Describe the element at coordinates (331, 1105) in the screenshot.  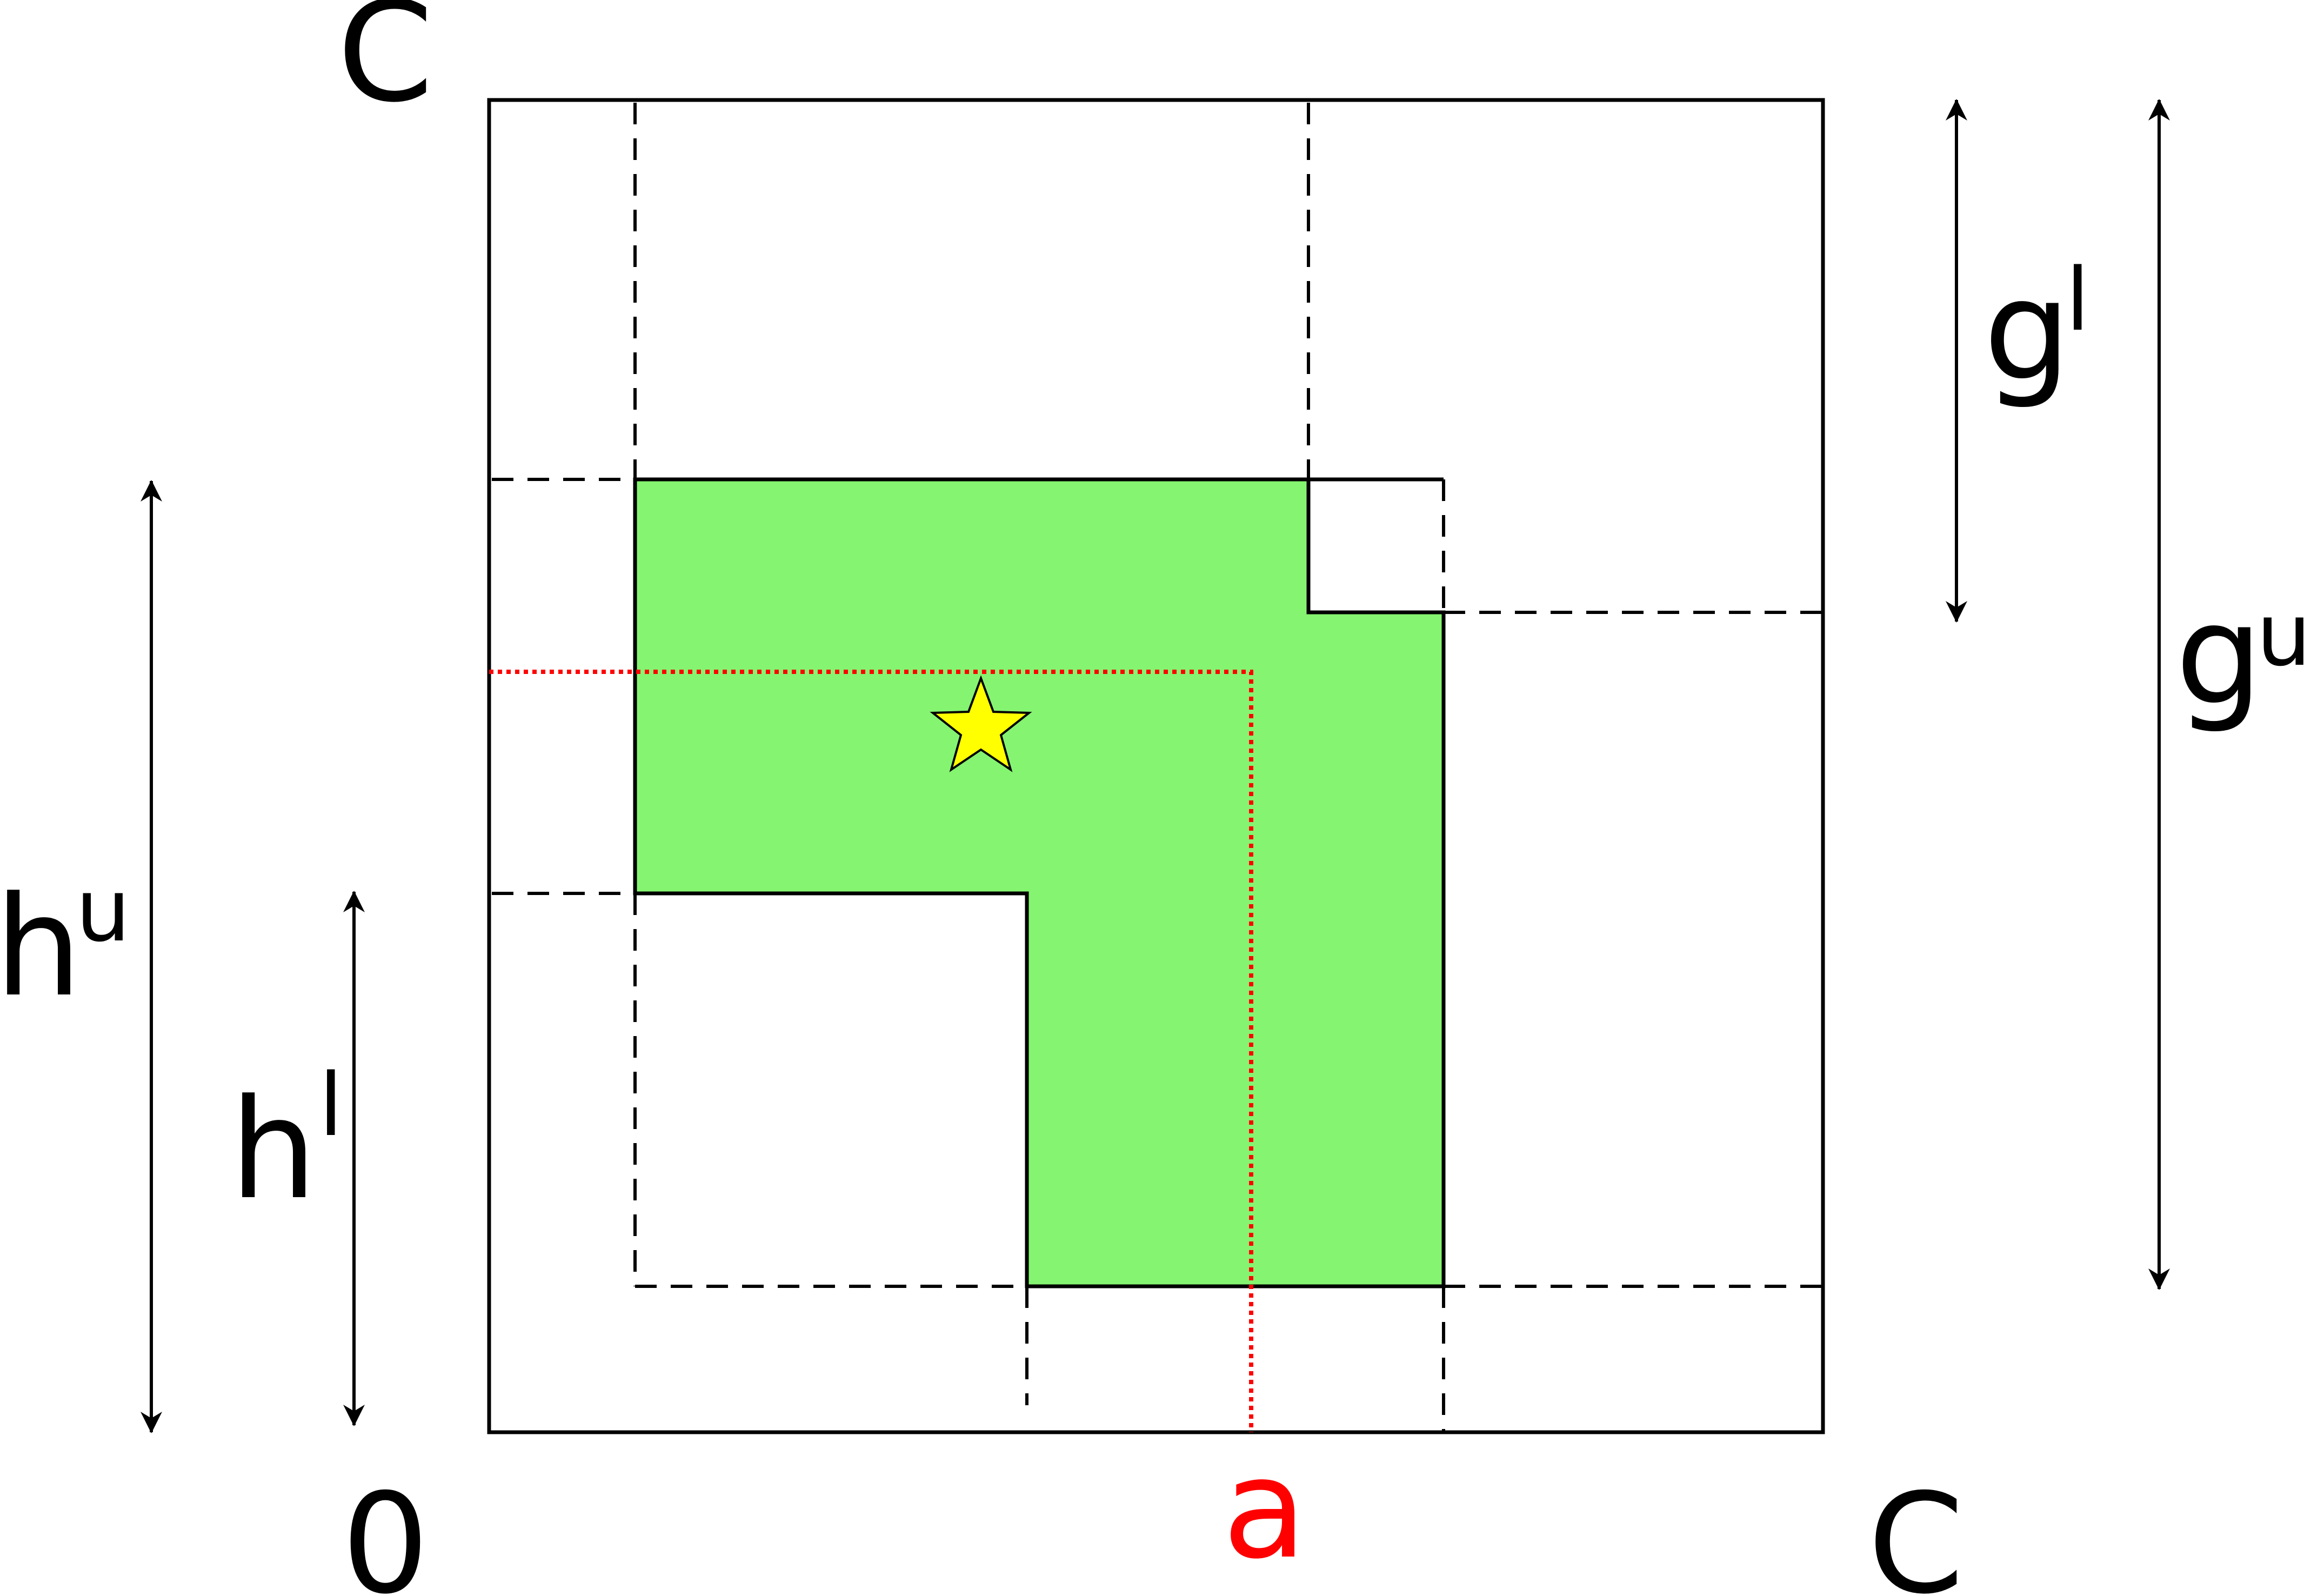
I see `label-h-l-sup: l` at that location.